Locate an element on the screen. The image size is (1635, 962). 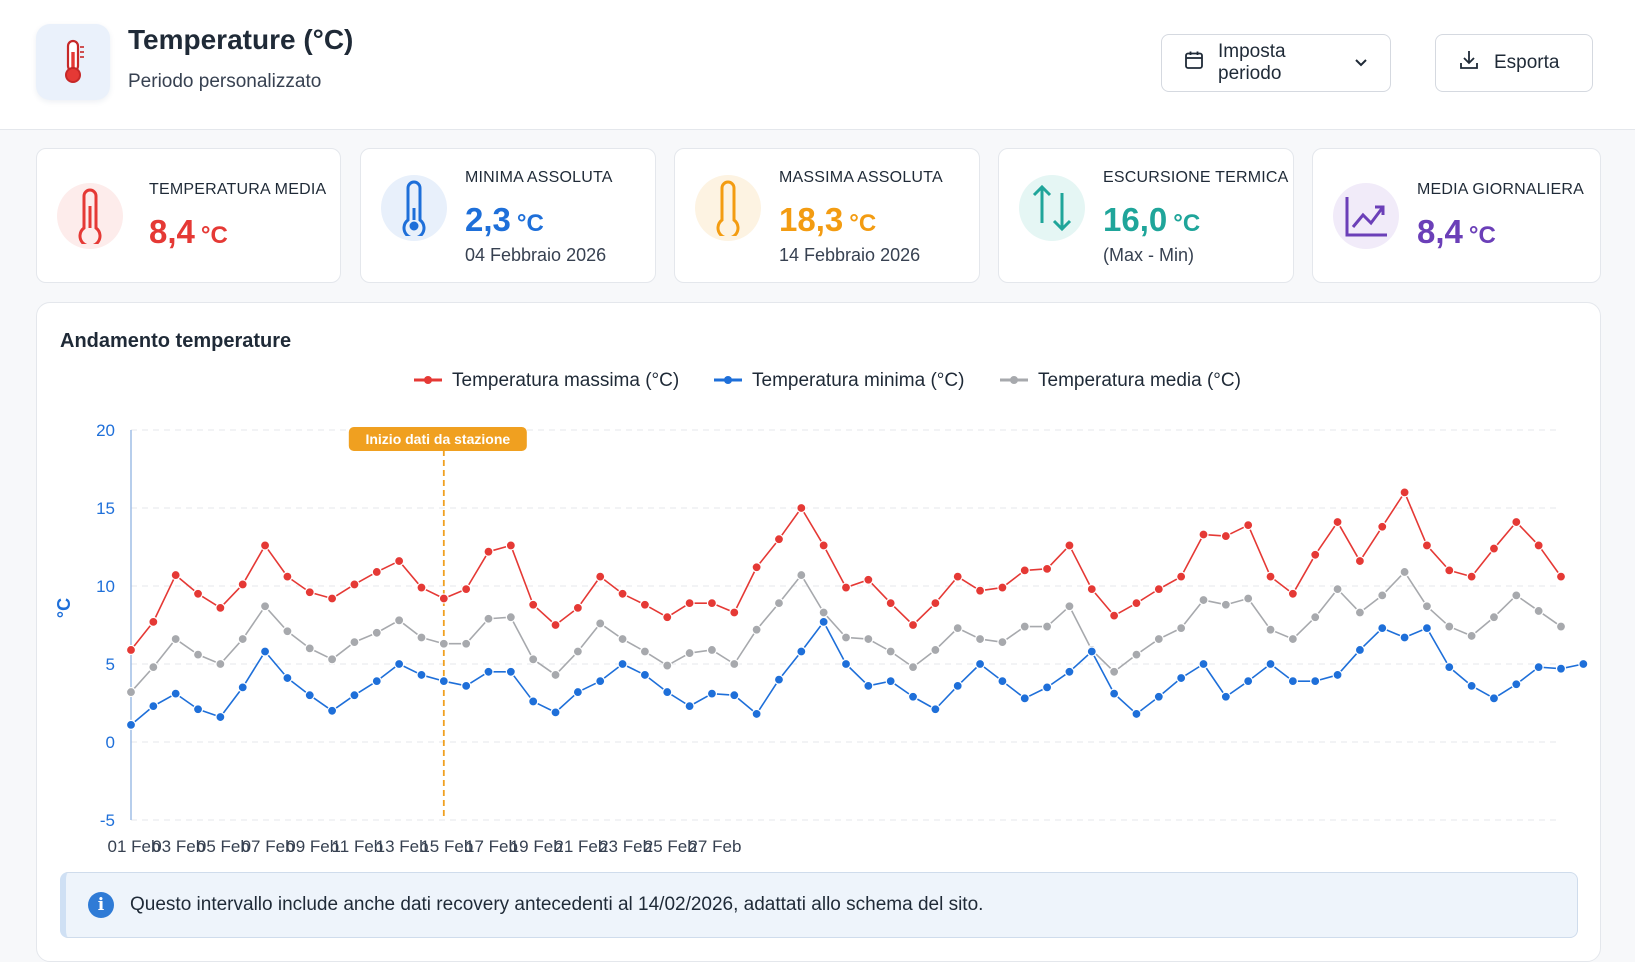
x-tick-label: 01 Feb is located at coordinates (134, 846).